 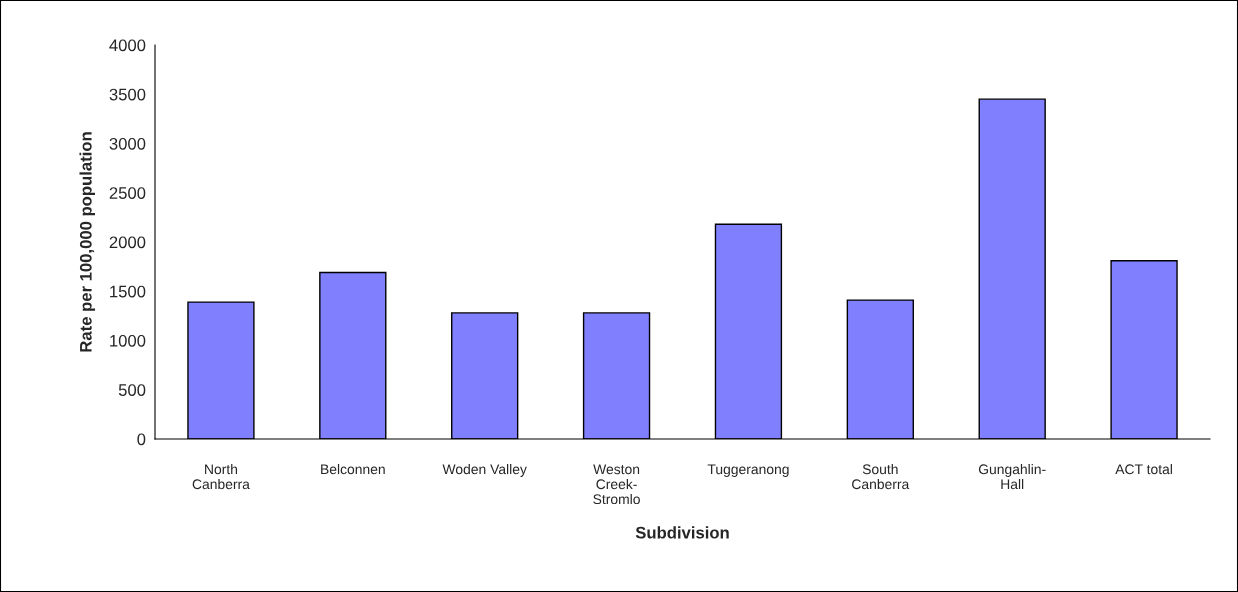 What do you see at coordinates (484, 470) in the screenshot?
I see `x-tick-label: Woden Valley` at bounding box center [484, 470].